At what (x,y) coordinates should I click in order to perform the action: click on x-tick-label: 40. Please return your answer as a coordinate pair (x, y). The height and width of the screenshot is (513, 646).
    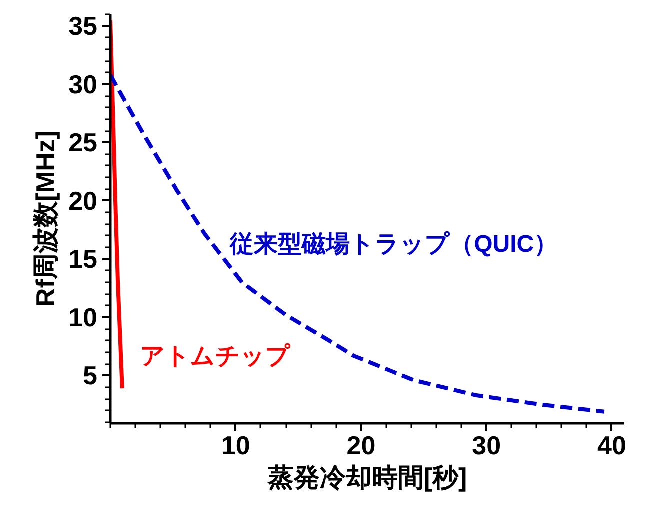
    Looking at the image, I should click on (612, 445).